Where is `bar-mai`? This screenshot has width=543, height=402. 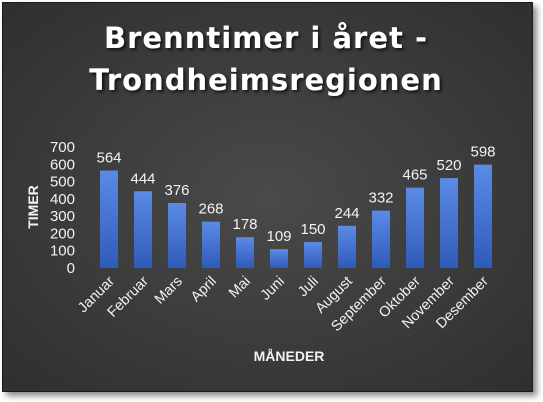 bar-mai is located at coordinates (245, 252).